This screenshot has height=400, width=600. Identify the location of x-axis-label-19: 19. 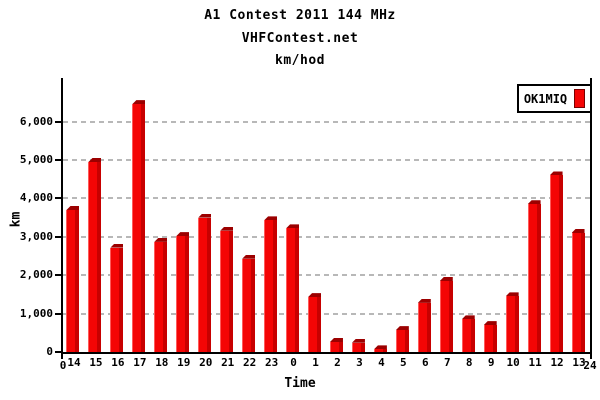
(184, 362).